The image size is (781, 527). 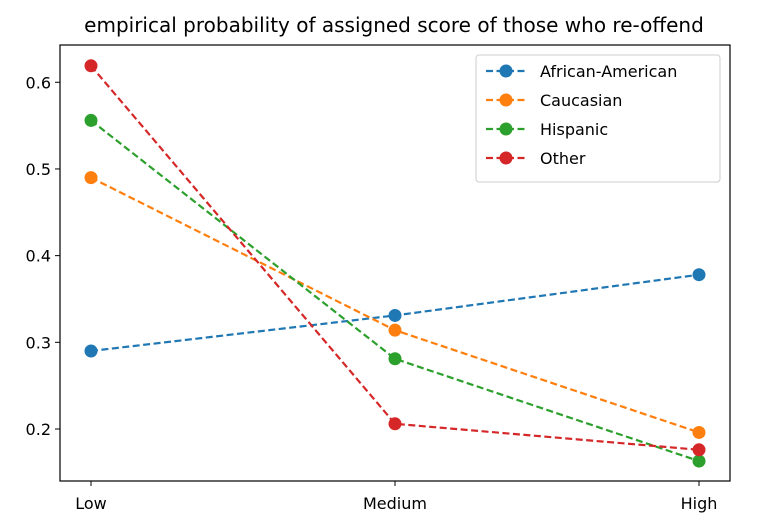 I want to click on y-tick-label: 0.2, so click(x=38, y=429).